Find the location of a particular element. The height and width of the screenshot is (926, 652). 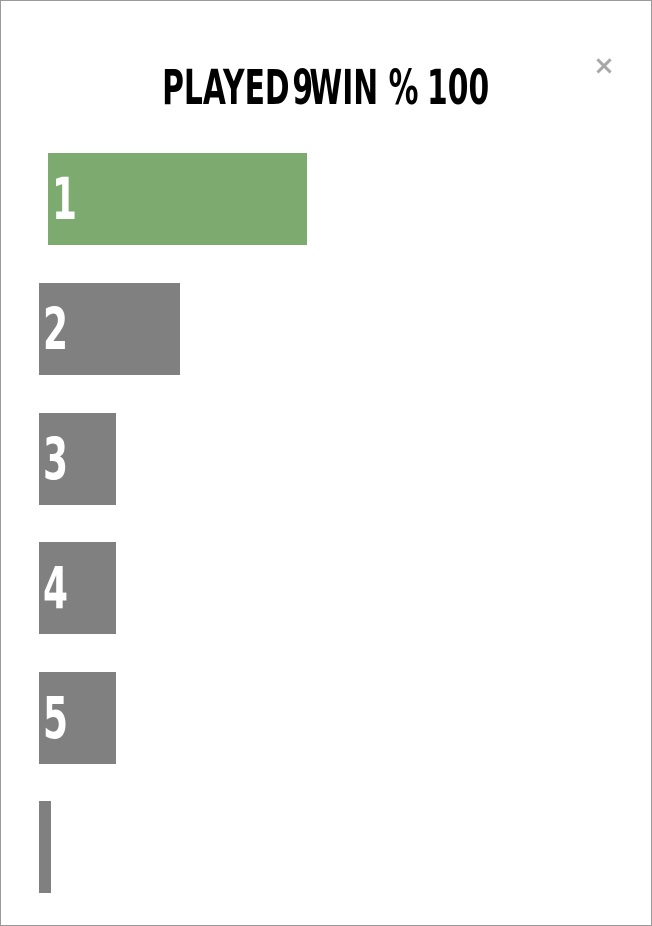

guess-bar-label: 4 is located at coordinates (56, 588).